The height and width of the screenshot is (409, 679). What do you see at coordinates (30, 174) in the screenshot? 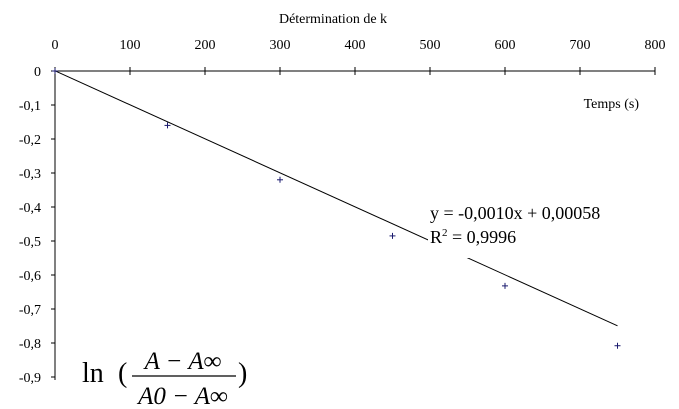
I see `y-tick-label: -0,3` at bounding box center [30, 174].